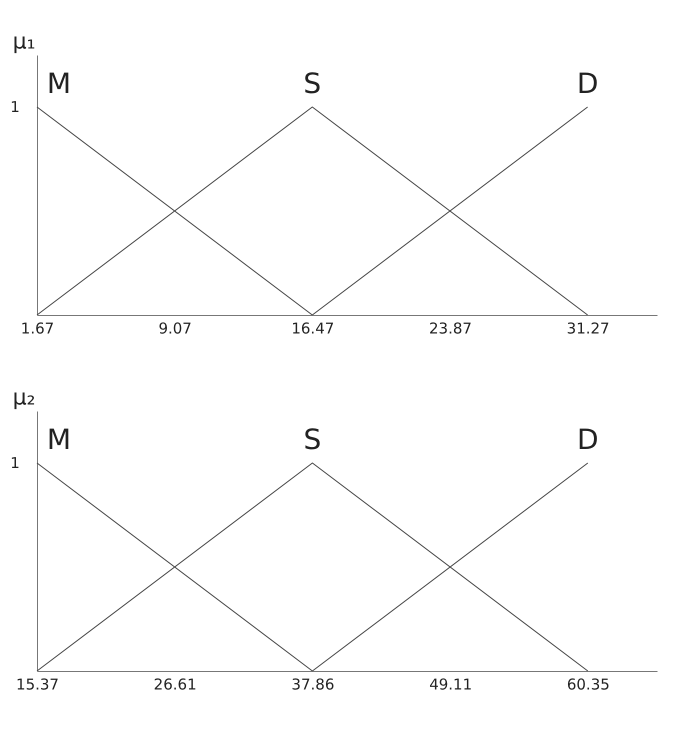 This screenshot has height=735, width=696. Describe the element at coordinates (37, 685) in the screenshot. I see `x-tick-label: 15.37` at that location.